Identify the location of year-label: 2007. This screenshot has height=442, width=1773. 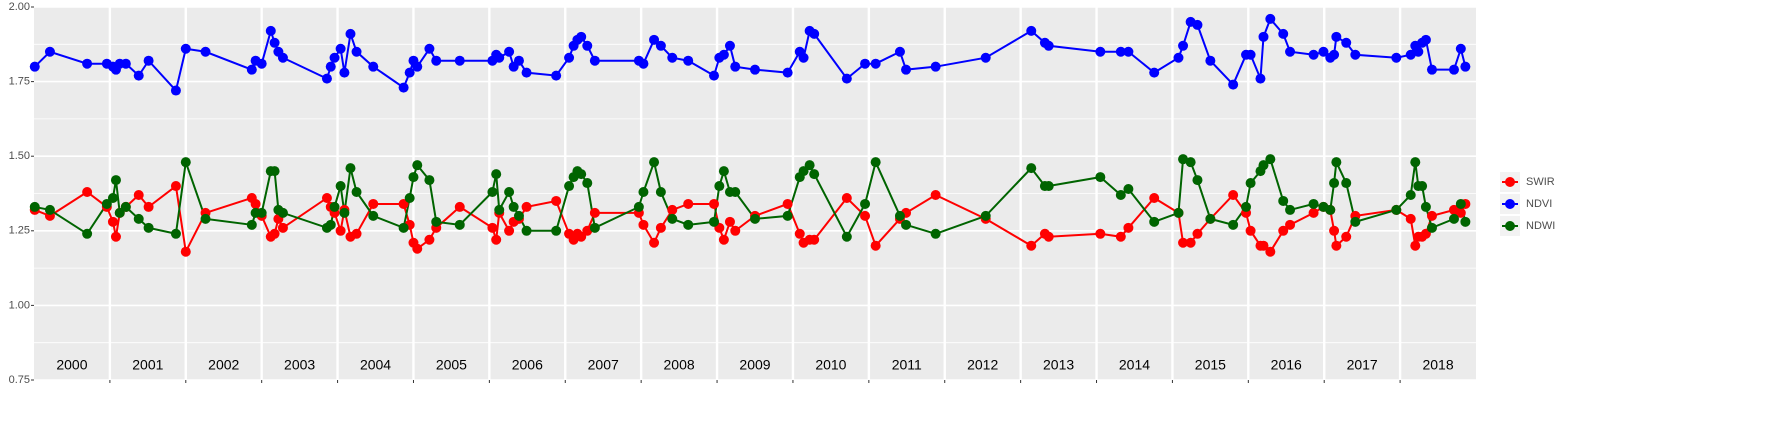
(603, 365).